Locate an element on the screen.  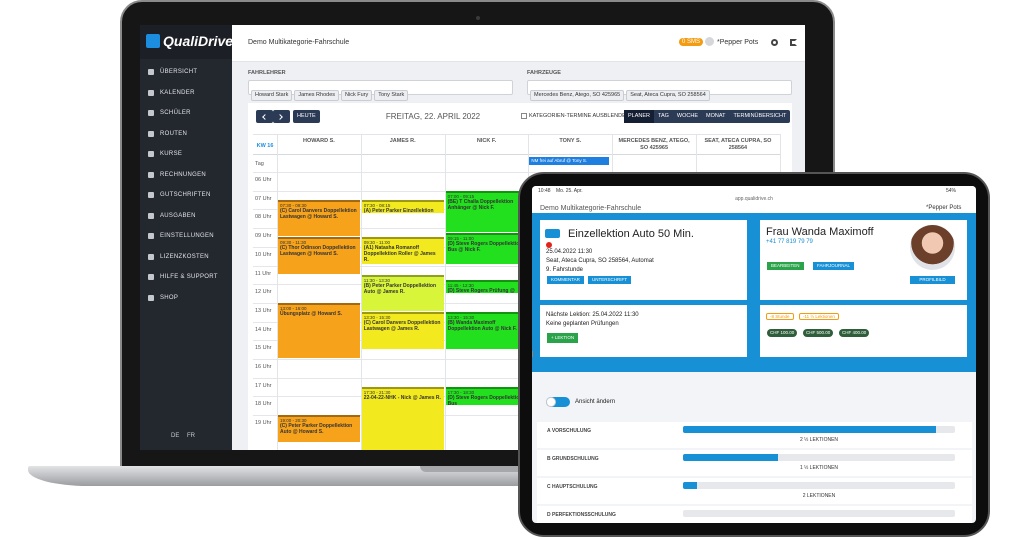
menu-item: SHOP is located at coordinates (186, 298).